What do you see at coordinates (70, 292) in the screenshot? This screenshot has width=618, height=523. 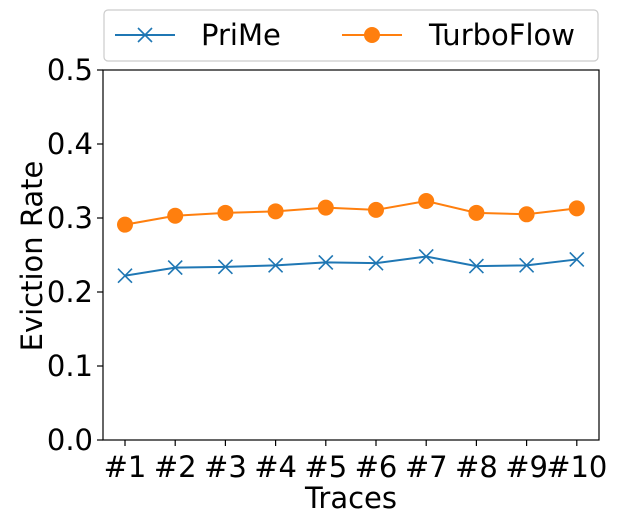 I see `y-tick-label: 0.2` at bounding box center [70, 292].